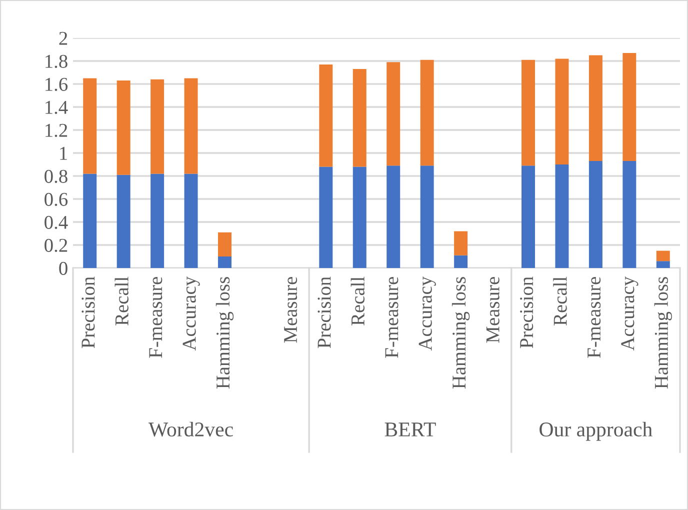 The width and height of the screenshot is (688, 510). I want to click on text: BERT, so click(410, 429).